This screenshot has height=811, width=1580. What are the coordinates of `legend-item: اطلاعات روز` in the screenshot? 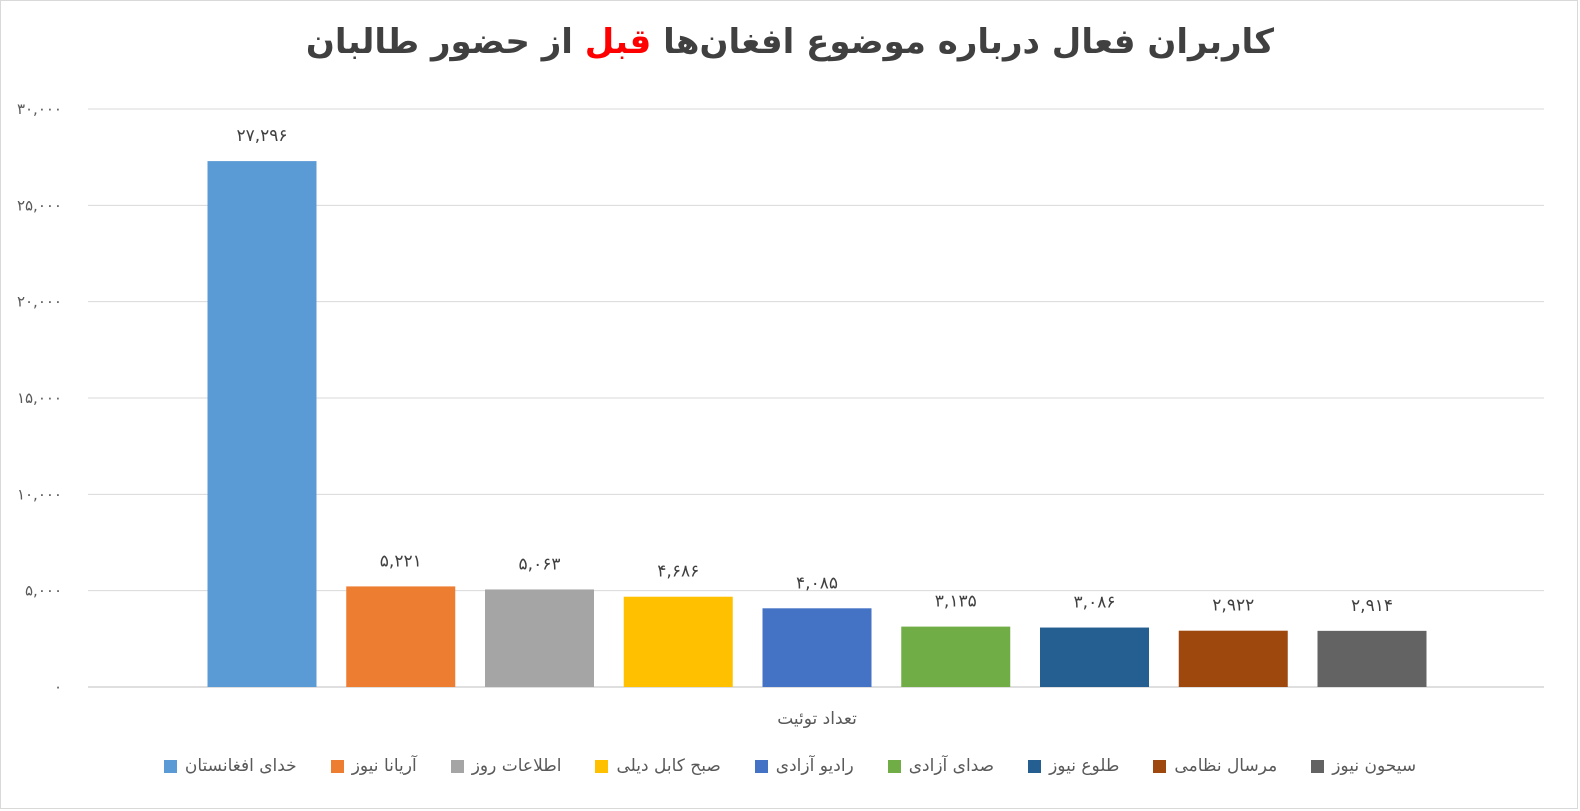 It's located at (506, 766).